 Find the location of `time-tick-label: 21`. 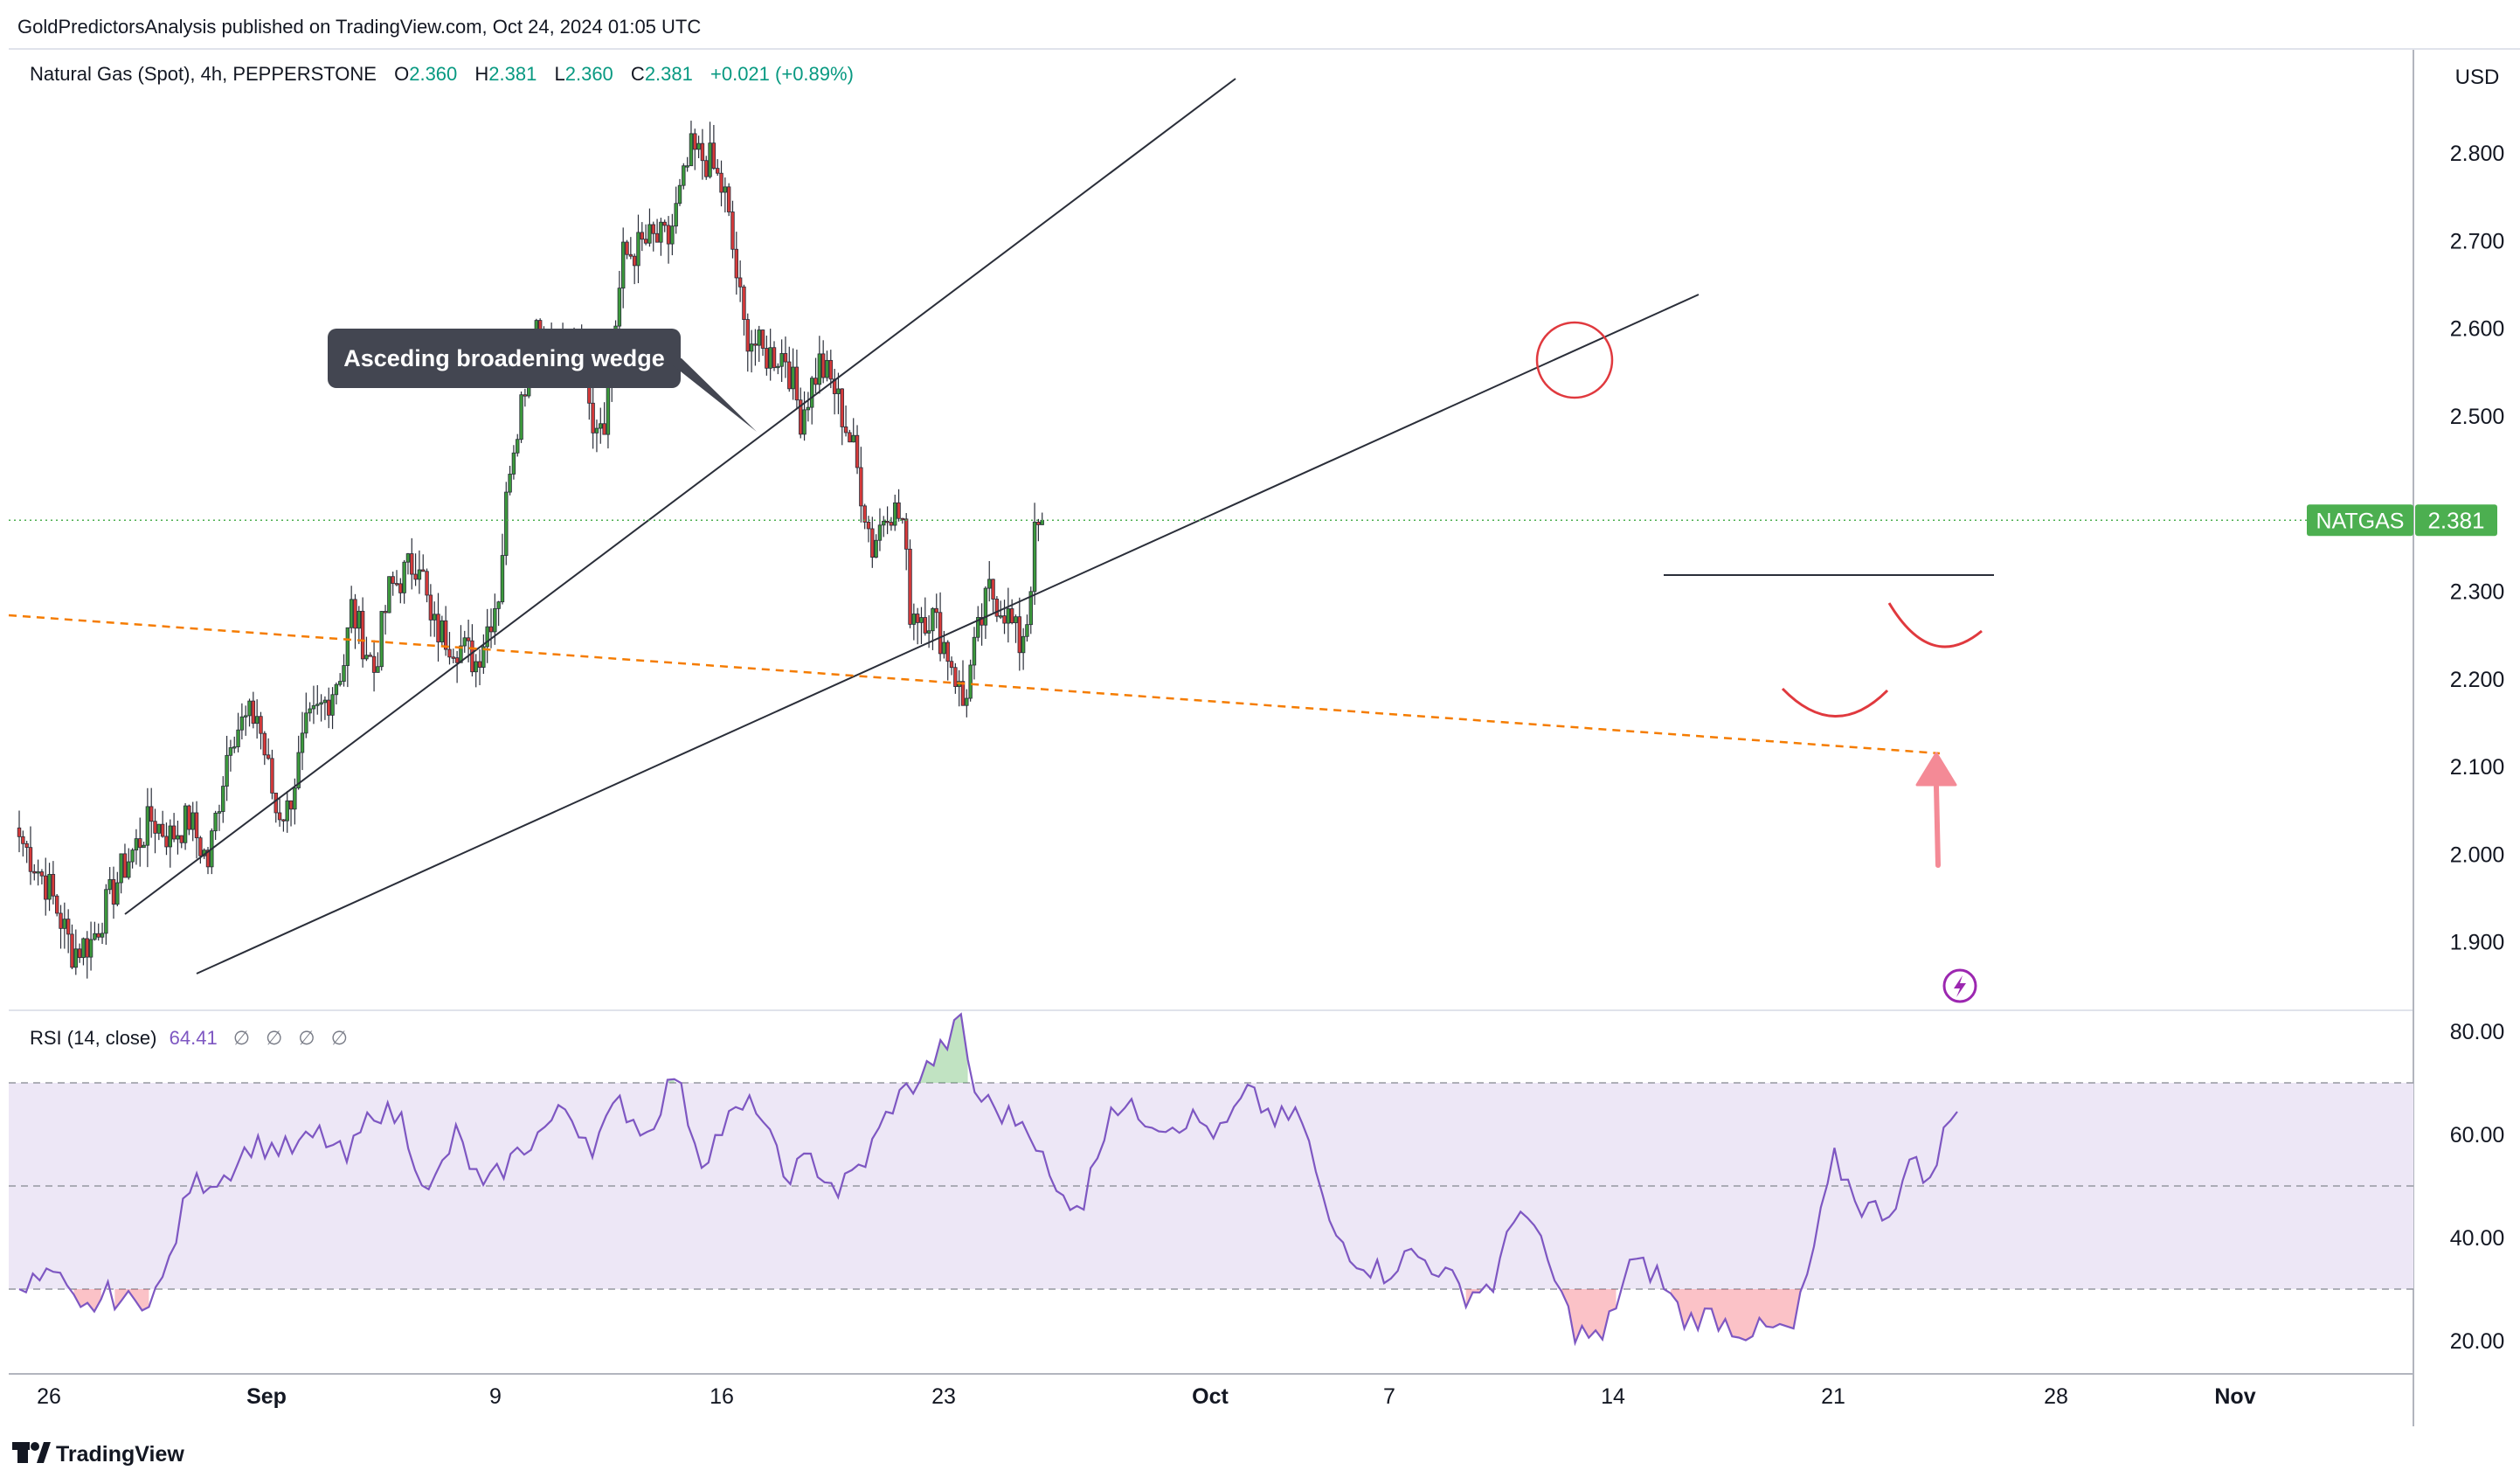

time-tick-label: 21 is located at coordinates (1833, 1396).